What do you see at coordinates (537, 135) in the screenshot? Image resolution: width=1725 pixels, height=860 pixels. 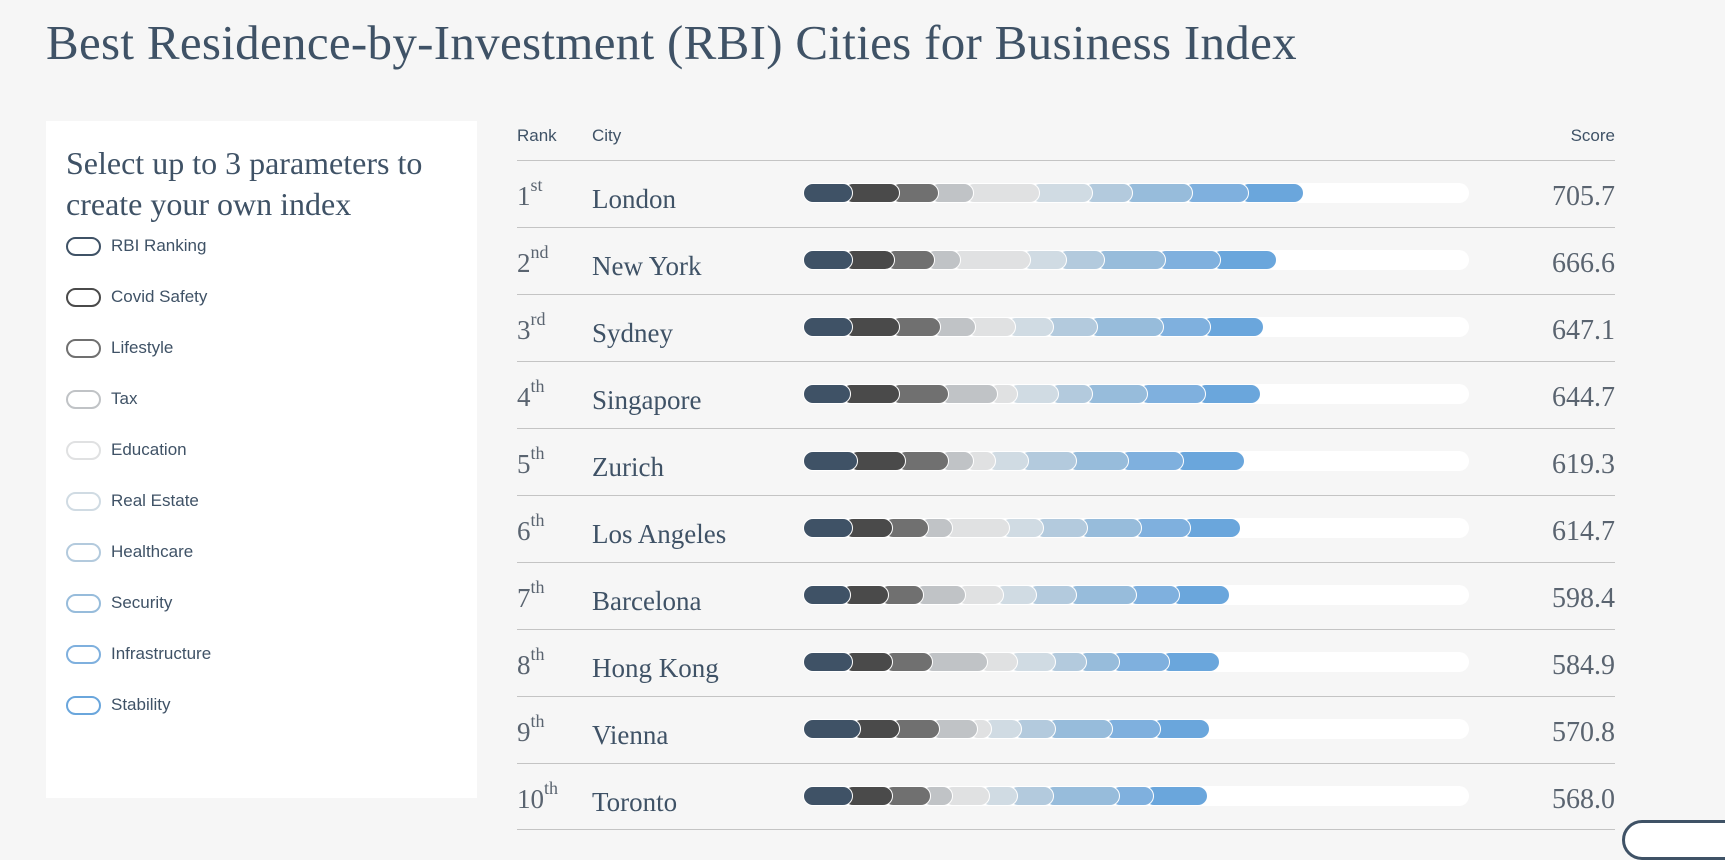 I see `header-rank: Rank` at bounding box center [537, 135].